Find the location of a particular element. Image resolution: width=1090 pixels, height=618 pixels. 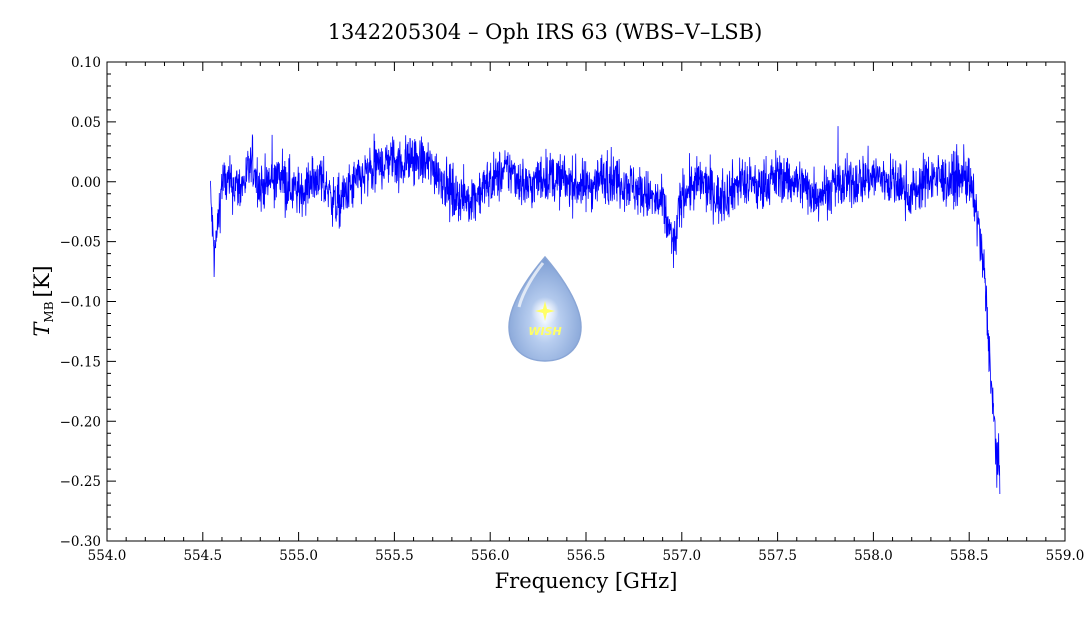

x-tick-label: 554.0 is located at coordinates (107, 556).